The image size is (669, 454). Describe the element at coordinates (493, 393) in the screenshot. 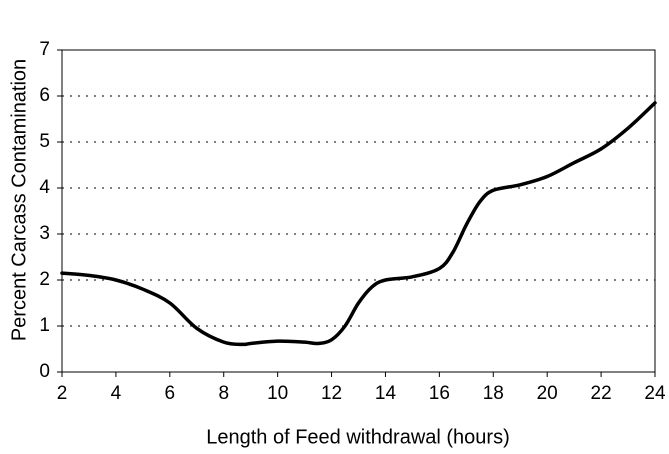

I see `x-tick-label: 18` at that location.